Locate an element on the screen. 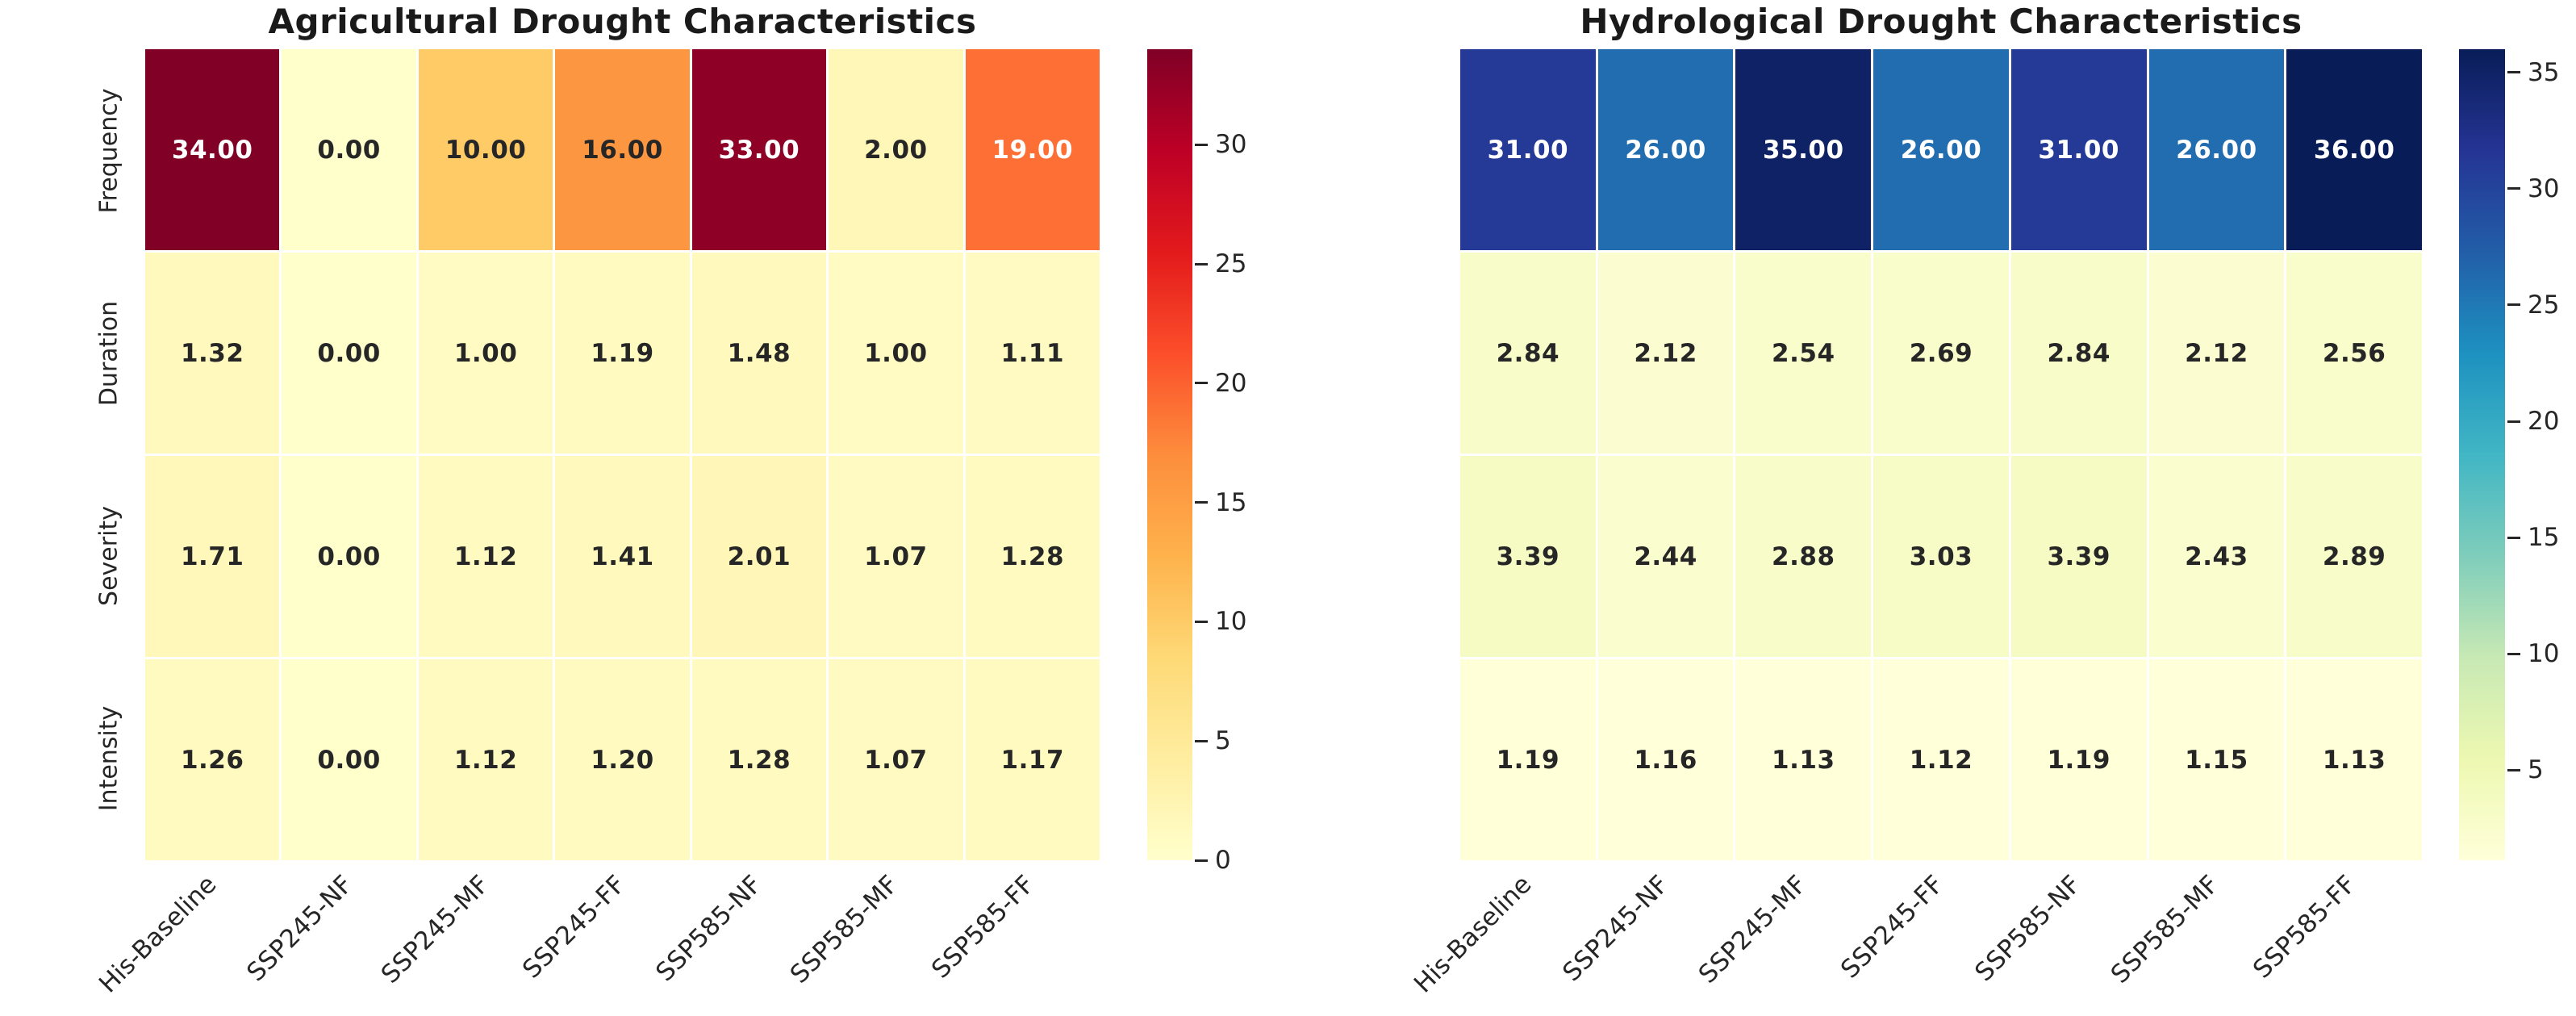  colorbar-tick-label: 0 is located at coordinates (1223, 861).